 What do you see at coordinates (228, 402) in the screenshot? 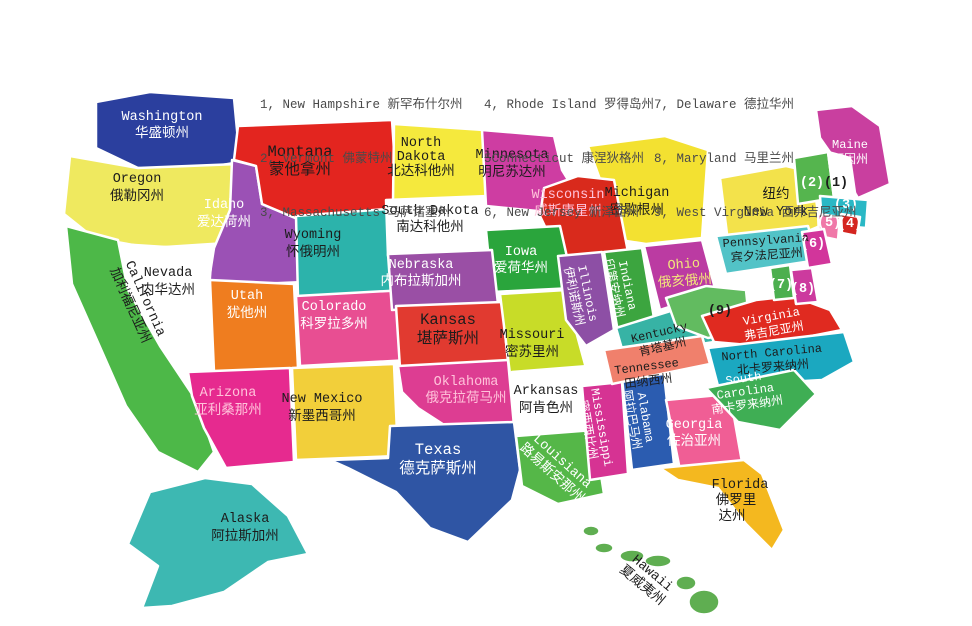
I see `state-arizona-label: Arizona 亚利桑那州` at bounding box center [228, 402].